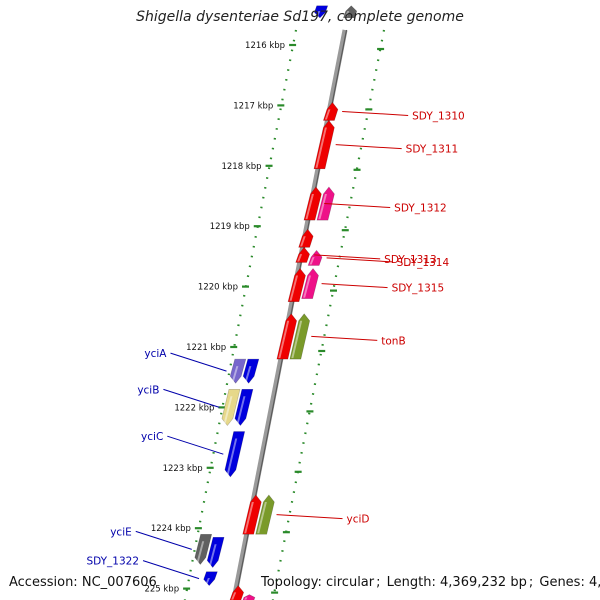 This screenshot has height=600, width=600. What do you see at coordinates (161, 590) in the screenshot?
I see `kbp-tick-label: 225 kbp` at bounding box center [161, 590].